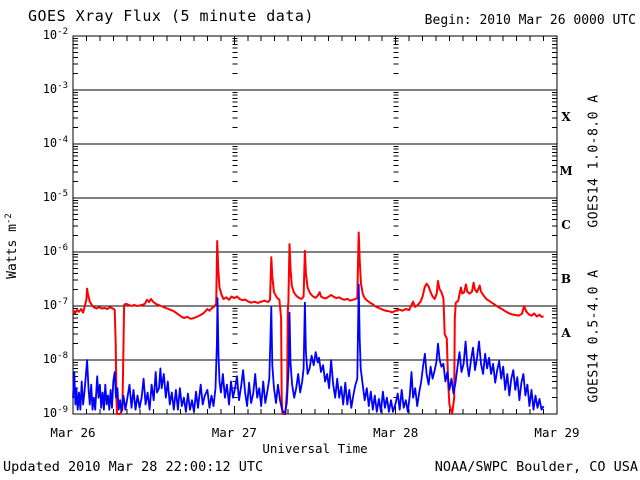 The height and width of the screenshot is (480, 640). What do you see at coordinates (171, 16) in the screenshot?
I see `chart-title: GOES Xray Flux (5 minute data)` at bounding box center [171, 16].